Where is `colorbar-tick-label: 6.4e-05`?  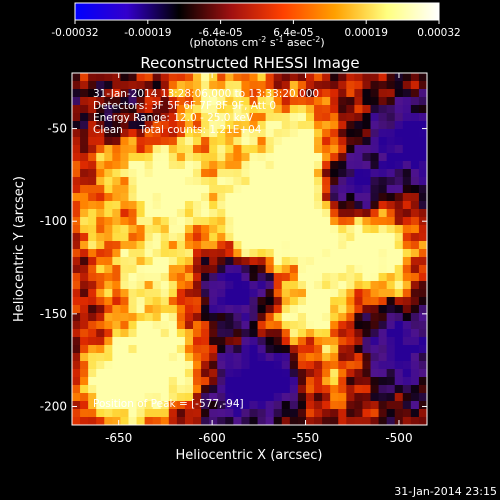
colorbar-tick-label: 6.4e-05 is located at coordinates (293, 33).